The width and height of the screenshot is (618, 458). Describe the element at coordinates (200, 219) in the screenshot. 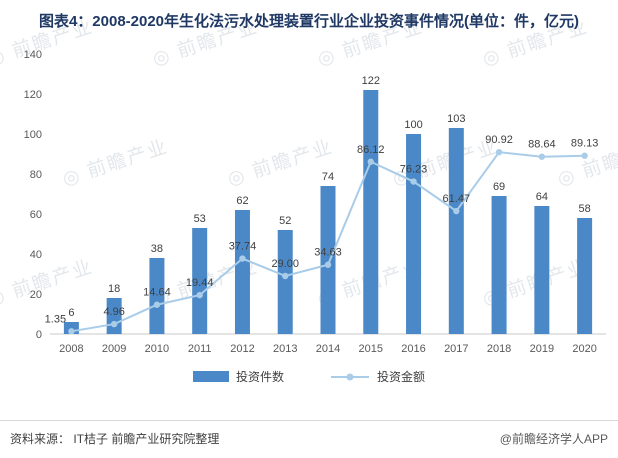

I see `bar-value-label: 53` at that location.